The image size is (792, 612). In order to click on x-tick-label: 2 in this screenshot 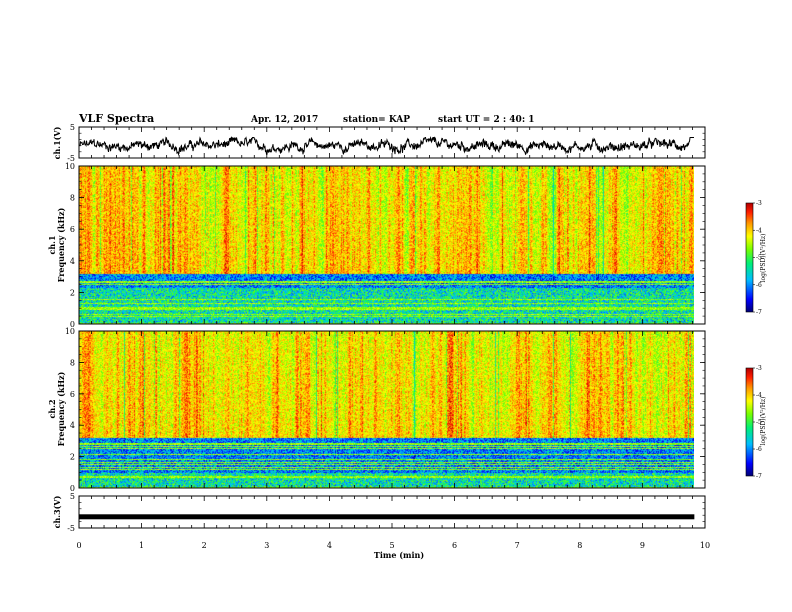, I will do `click(204, 545)`.